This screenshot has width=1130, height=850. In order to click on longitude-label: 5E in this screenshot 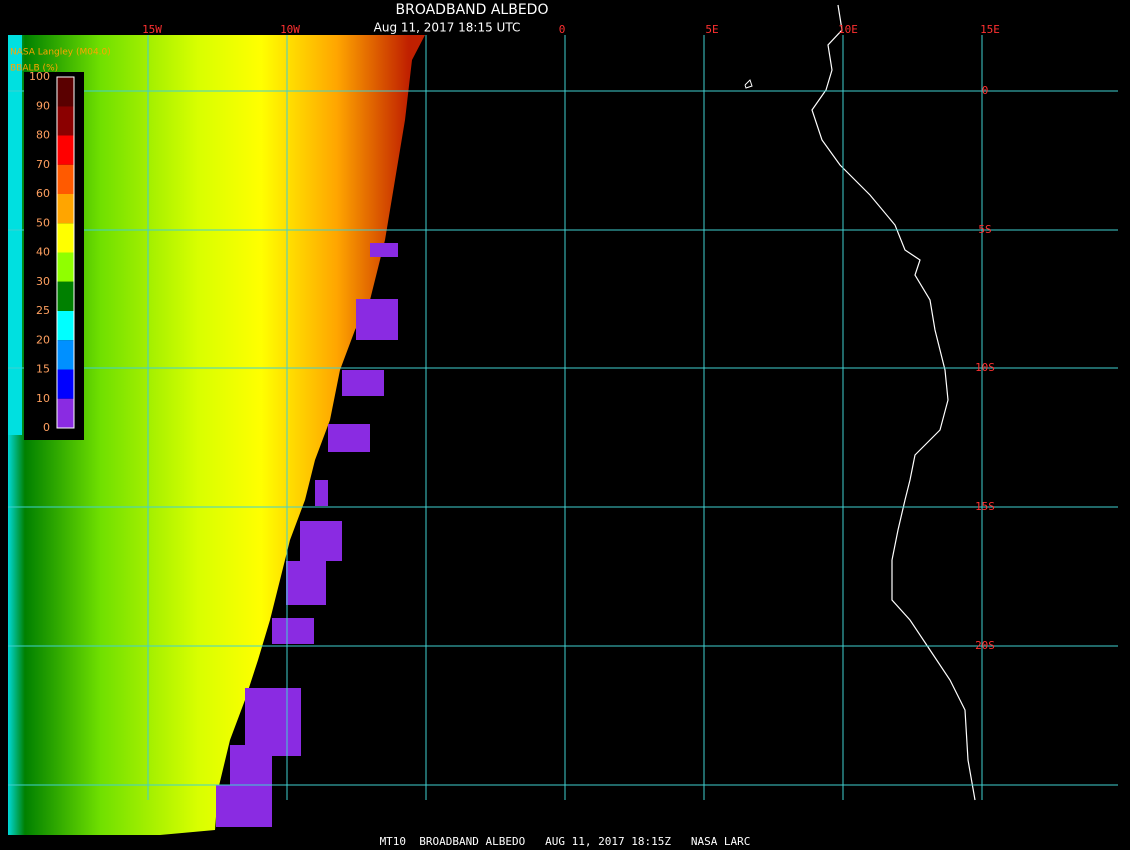, I will do `click(711, 29)`.